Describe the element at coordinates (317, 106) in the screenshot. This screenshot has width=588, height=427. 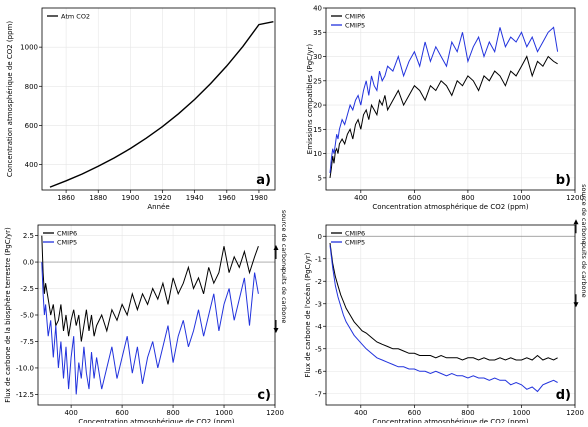
I see `y-tick-label: 20` at that location.